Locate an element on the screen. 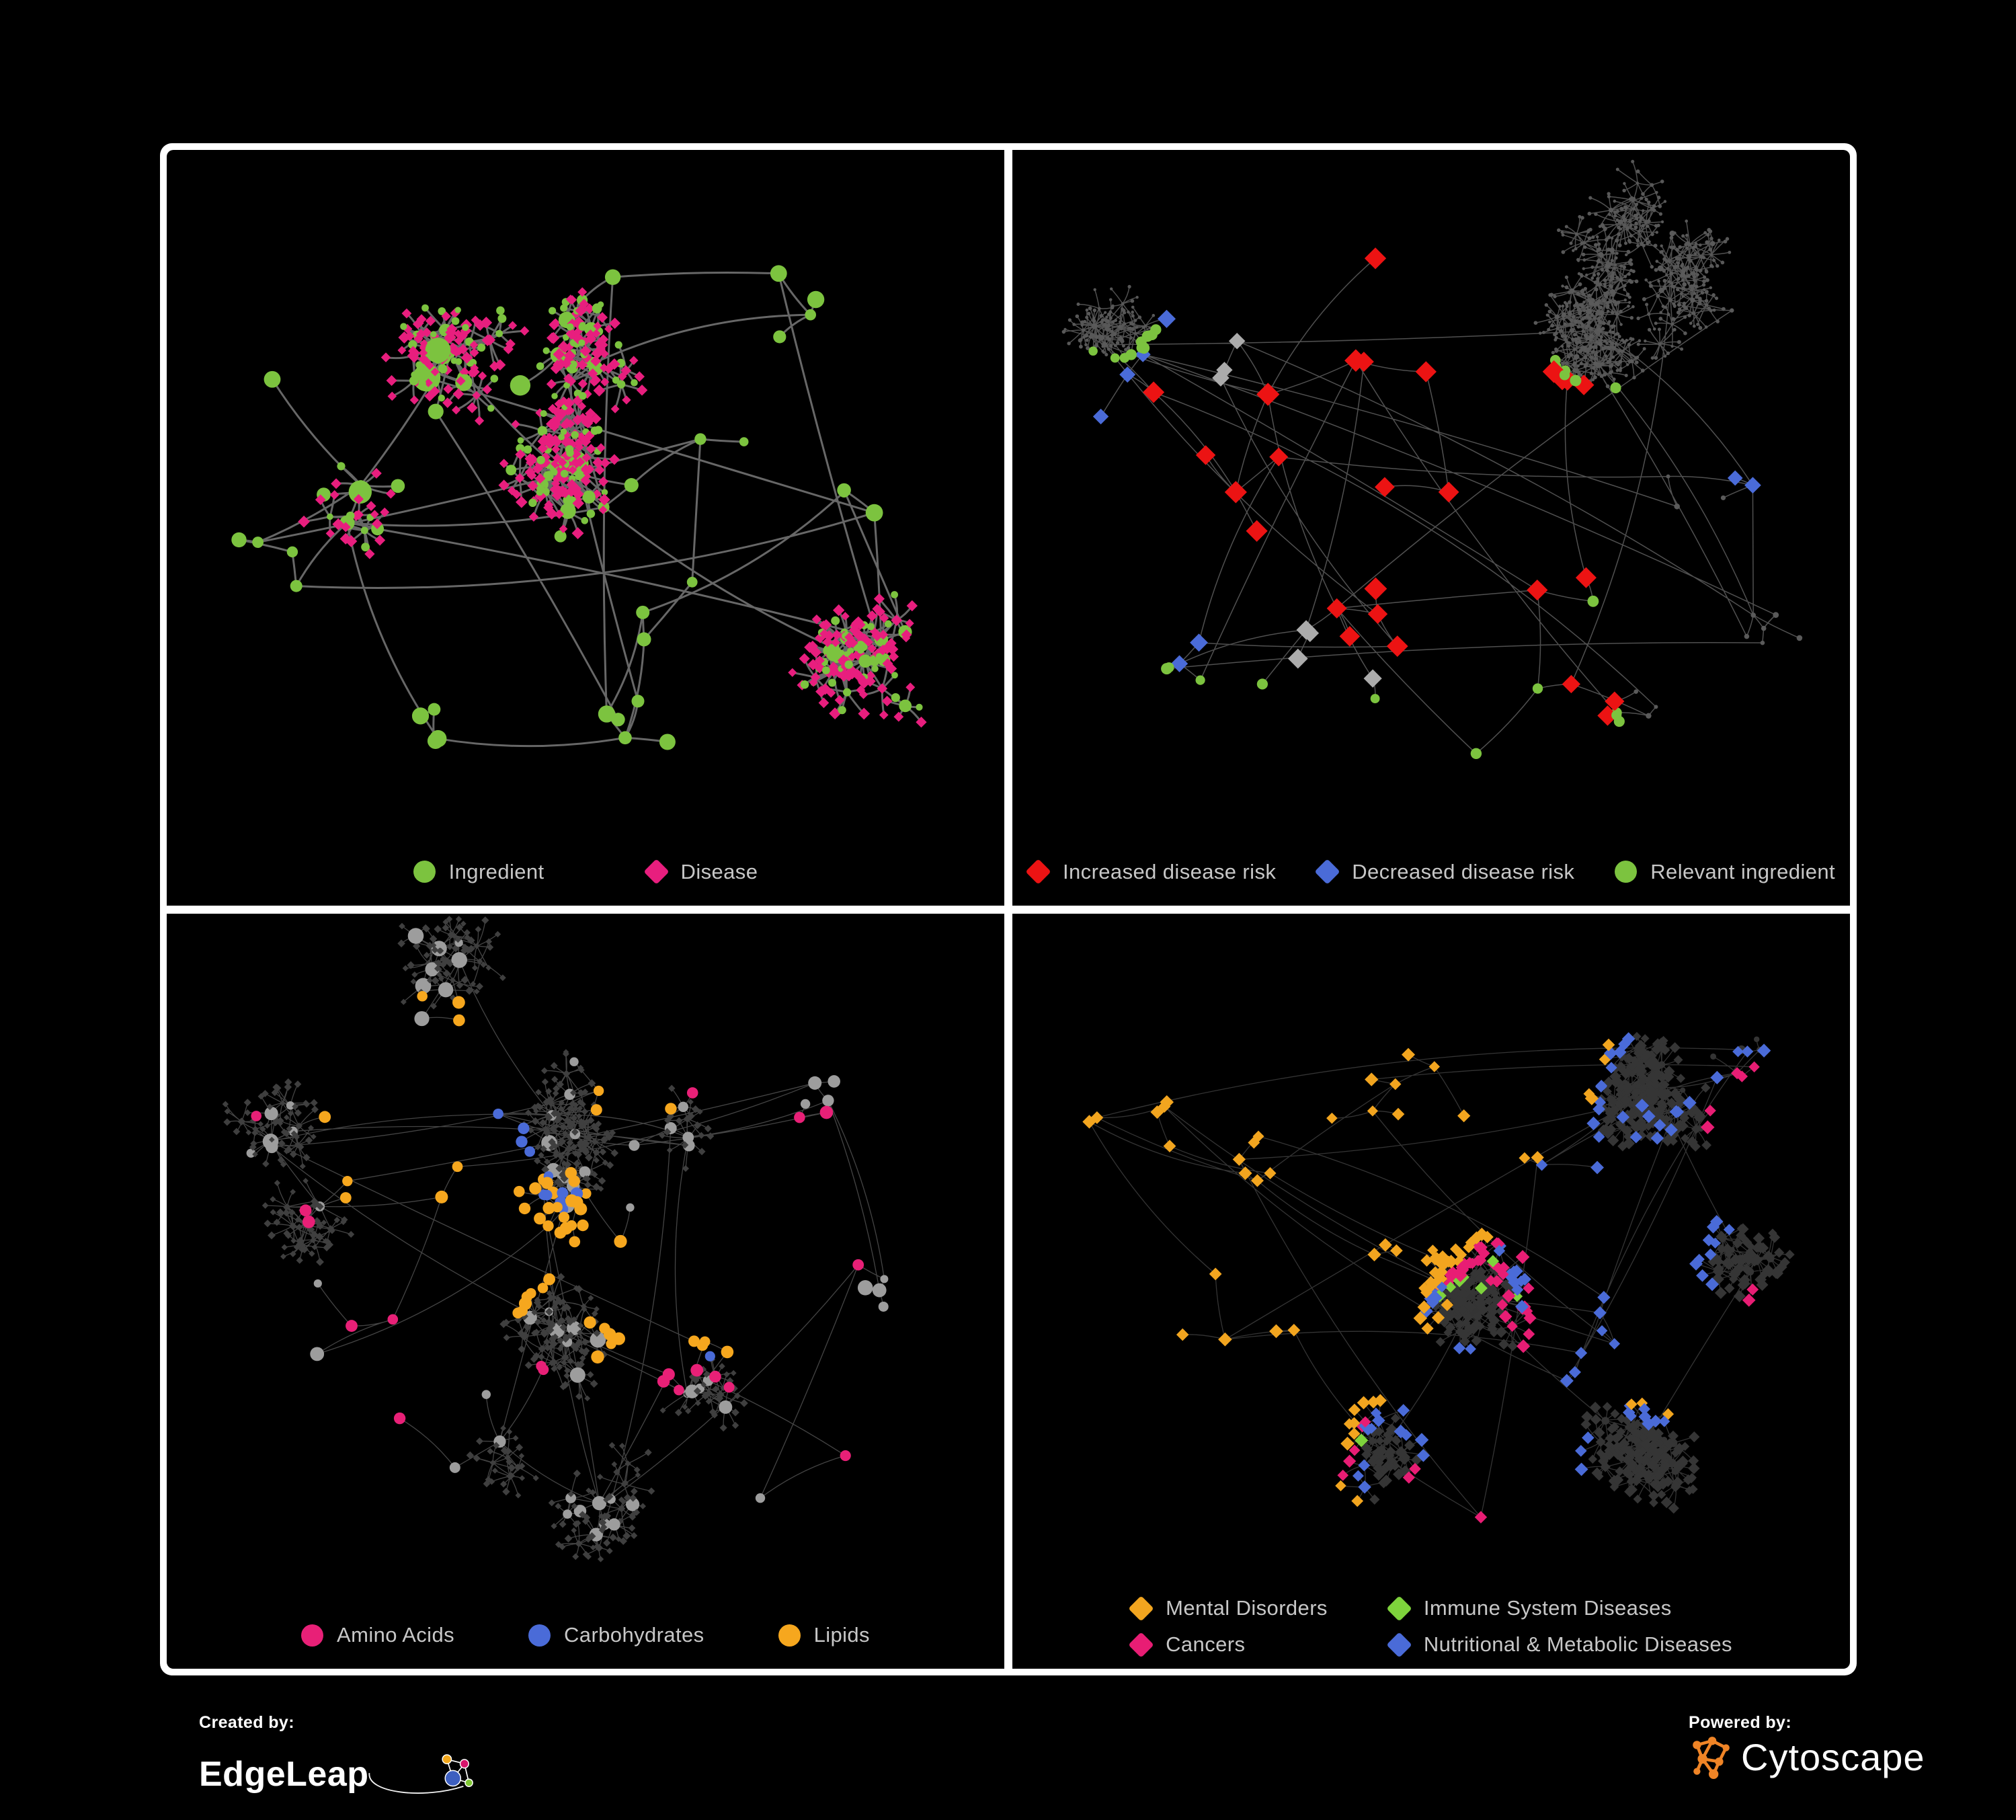 The height and width of the screenshot is (1820, 2016). network-ingredient-disease is located at coordinates (579, 507).